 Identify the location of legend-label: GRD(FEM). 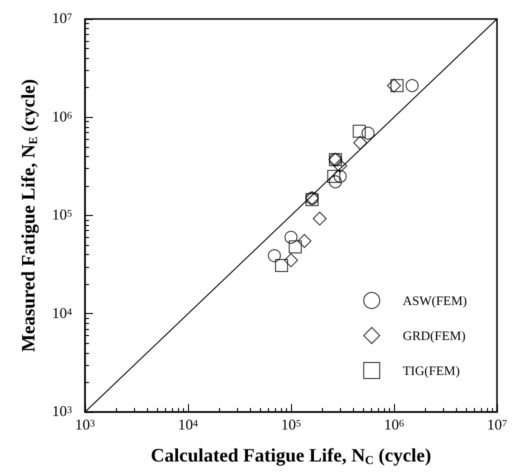
(434, 335).